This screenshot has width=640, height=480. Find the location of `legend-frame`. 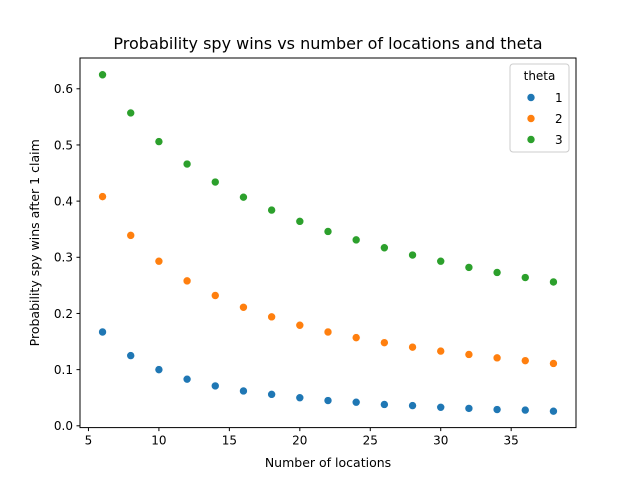

legend-frame is located at coordinates (539, 108).